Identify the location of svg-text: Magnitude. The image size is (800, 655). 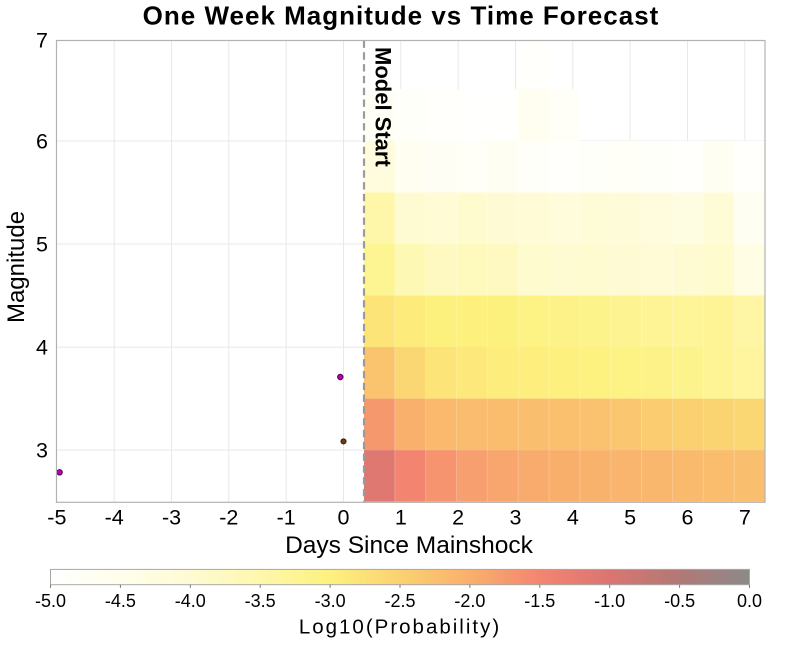
(16, 267).